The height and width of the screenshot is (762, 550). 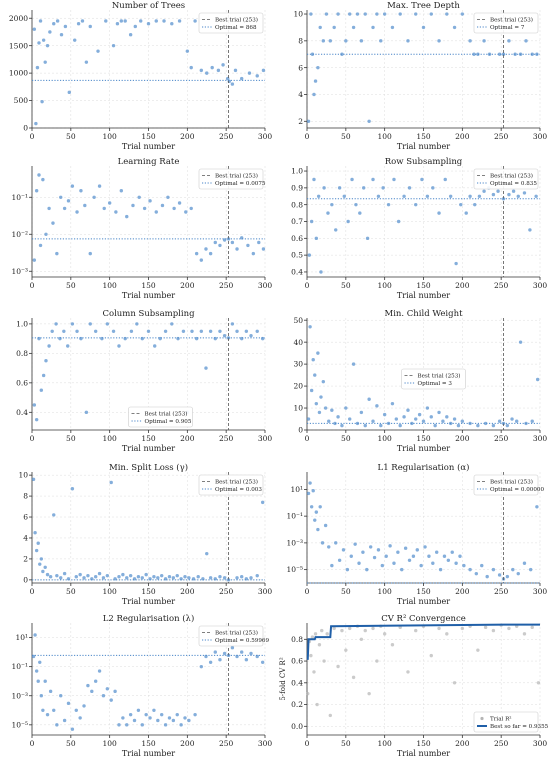 I want to click on legend: Best trial (253)Optimal = 0.59969, so click(x=233, y=636).